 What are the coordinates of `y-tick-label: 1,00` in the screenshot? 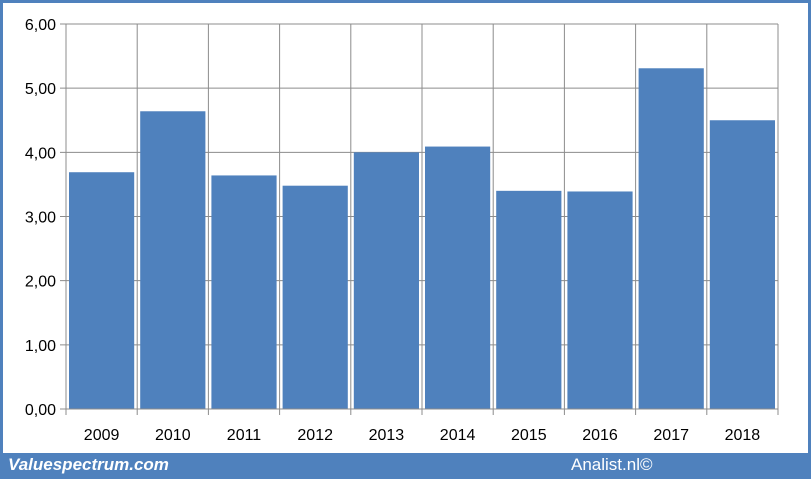 It's located at (40, 346).